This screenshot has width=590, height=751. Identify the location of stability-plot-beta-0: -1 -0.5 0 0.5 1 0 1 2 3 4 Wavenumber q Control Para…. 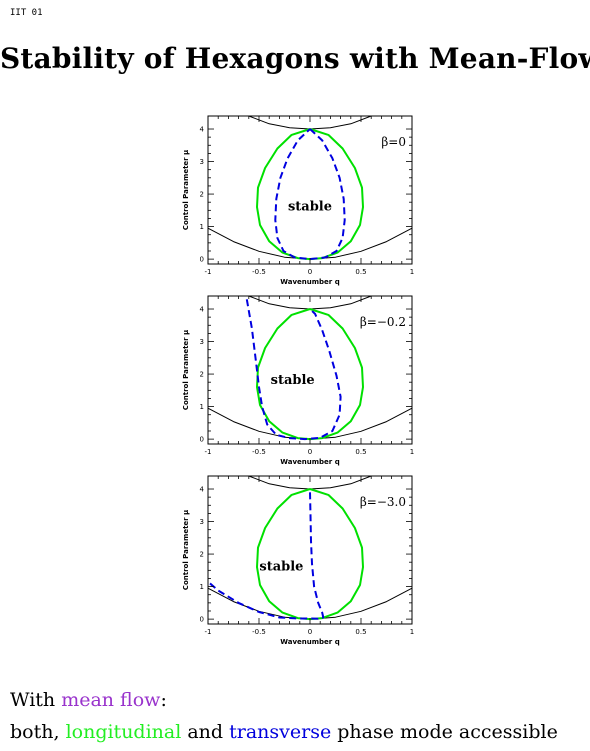
(298, 200).